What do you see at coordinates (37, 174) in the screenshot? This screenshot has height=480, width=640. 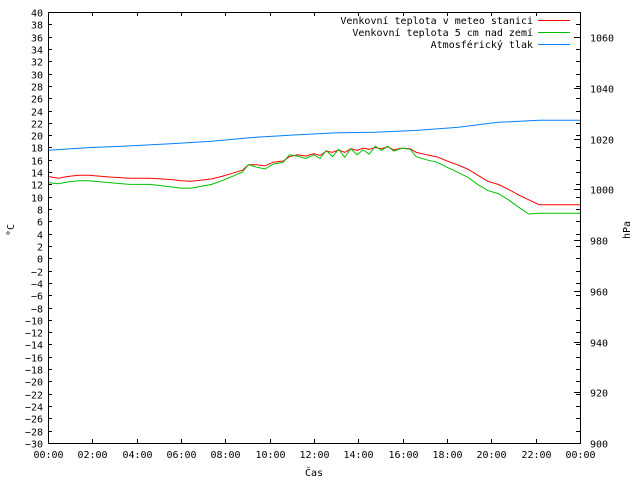 I see `y-tick-label: 14` at bounding box center [37, 174].